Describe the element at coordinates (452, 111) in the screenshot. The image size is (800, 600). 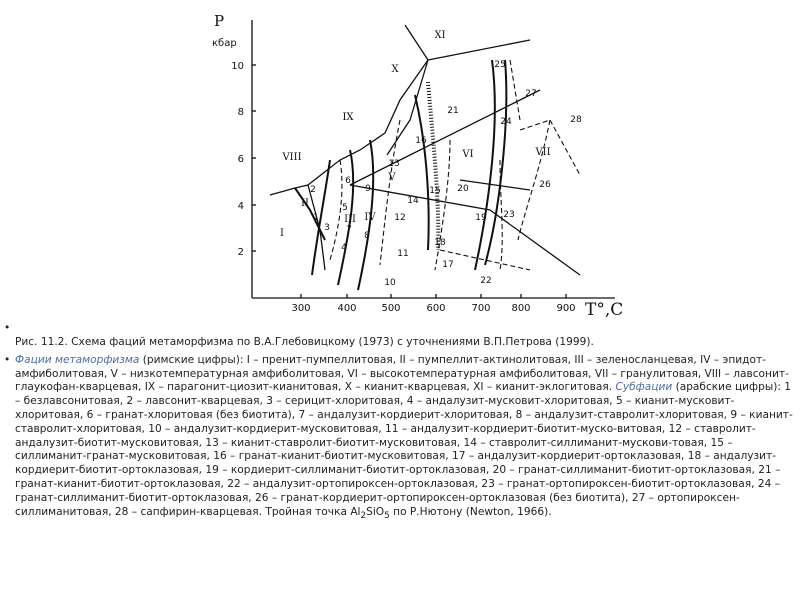
I see `subfacies-label-21: 21` at that location.